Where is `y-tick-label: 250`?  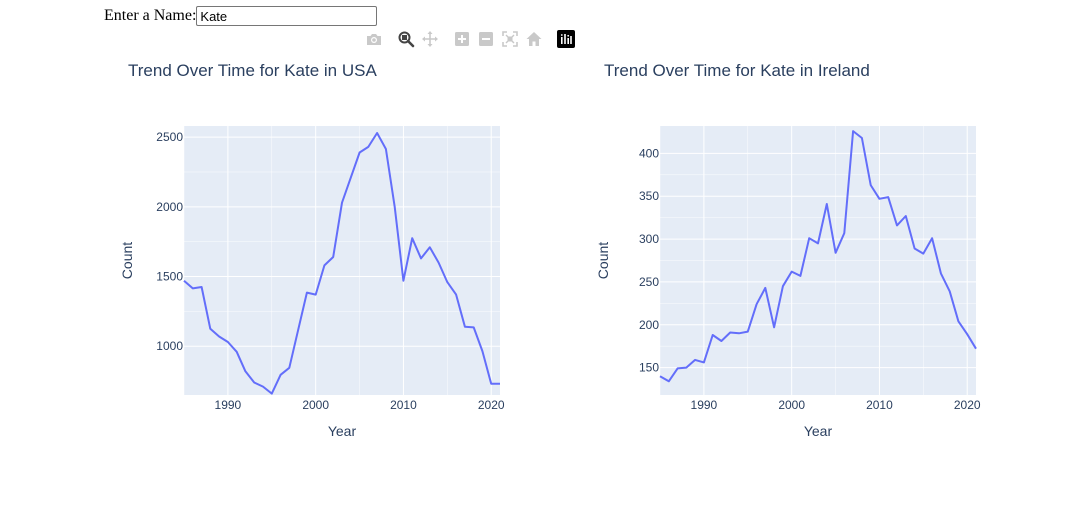 y-tick-label: 250 is located at coordinates (649, 282).